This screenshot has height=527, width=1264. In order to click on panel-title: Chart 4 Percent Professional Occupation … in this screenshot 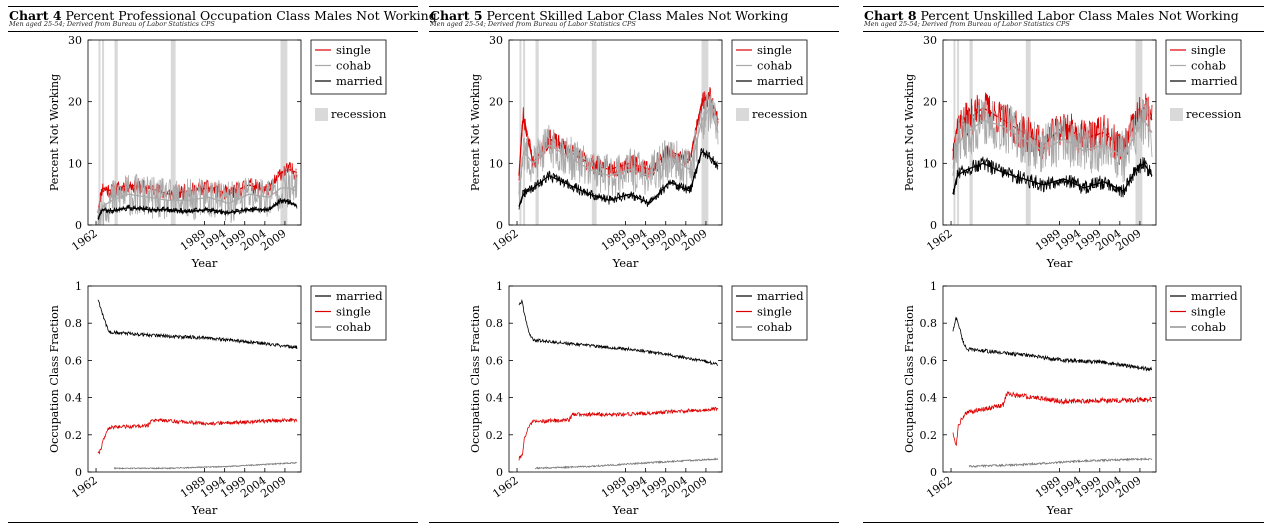, I will do `click(223, 15)`.